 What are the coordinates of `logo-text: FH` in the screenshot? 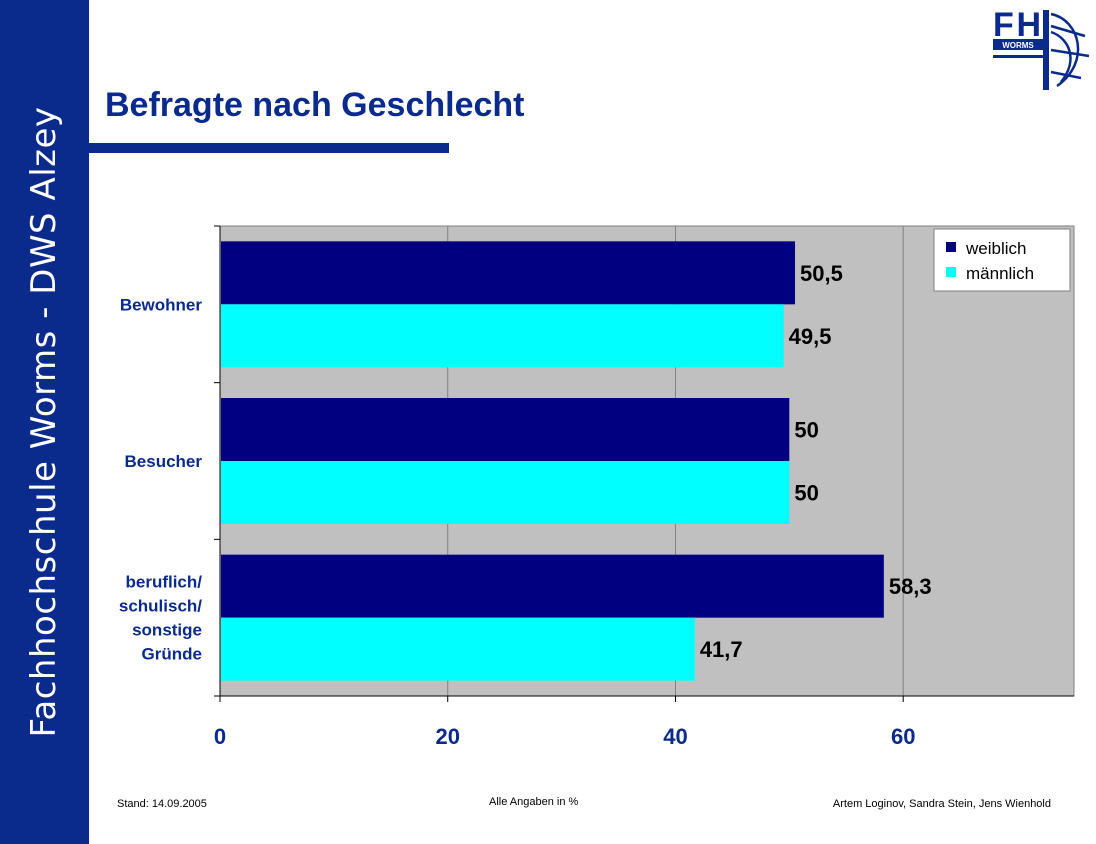 It's located at (1017, 25).